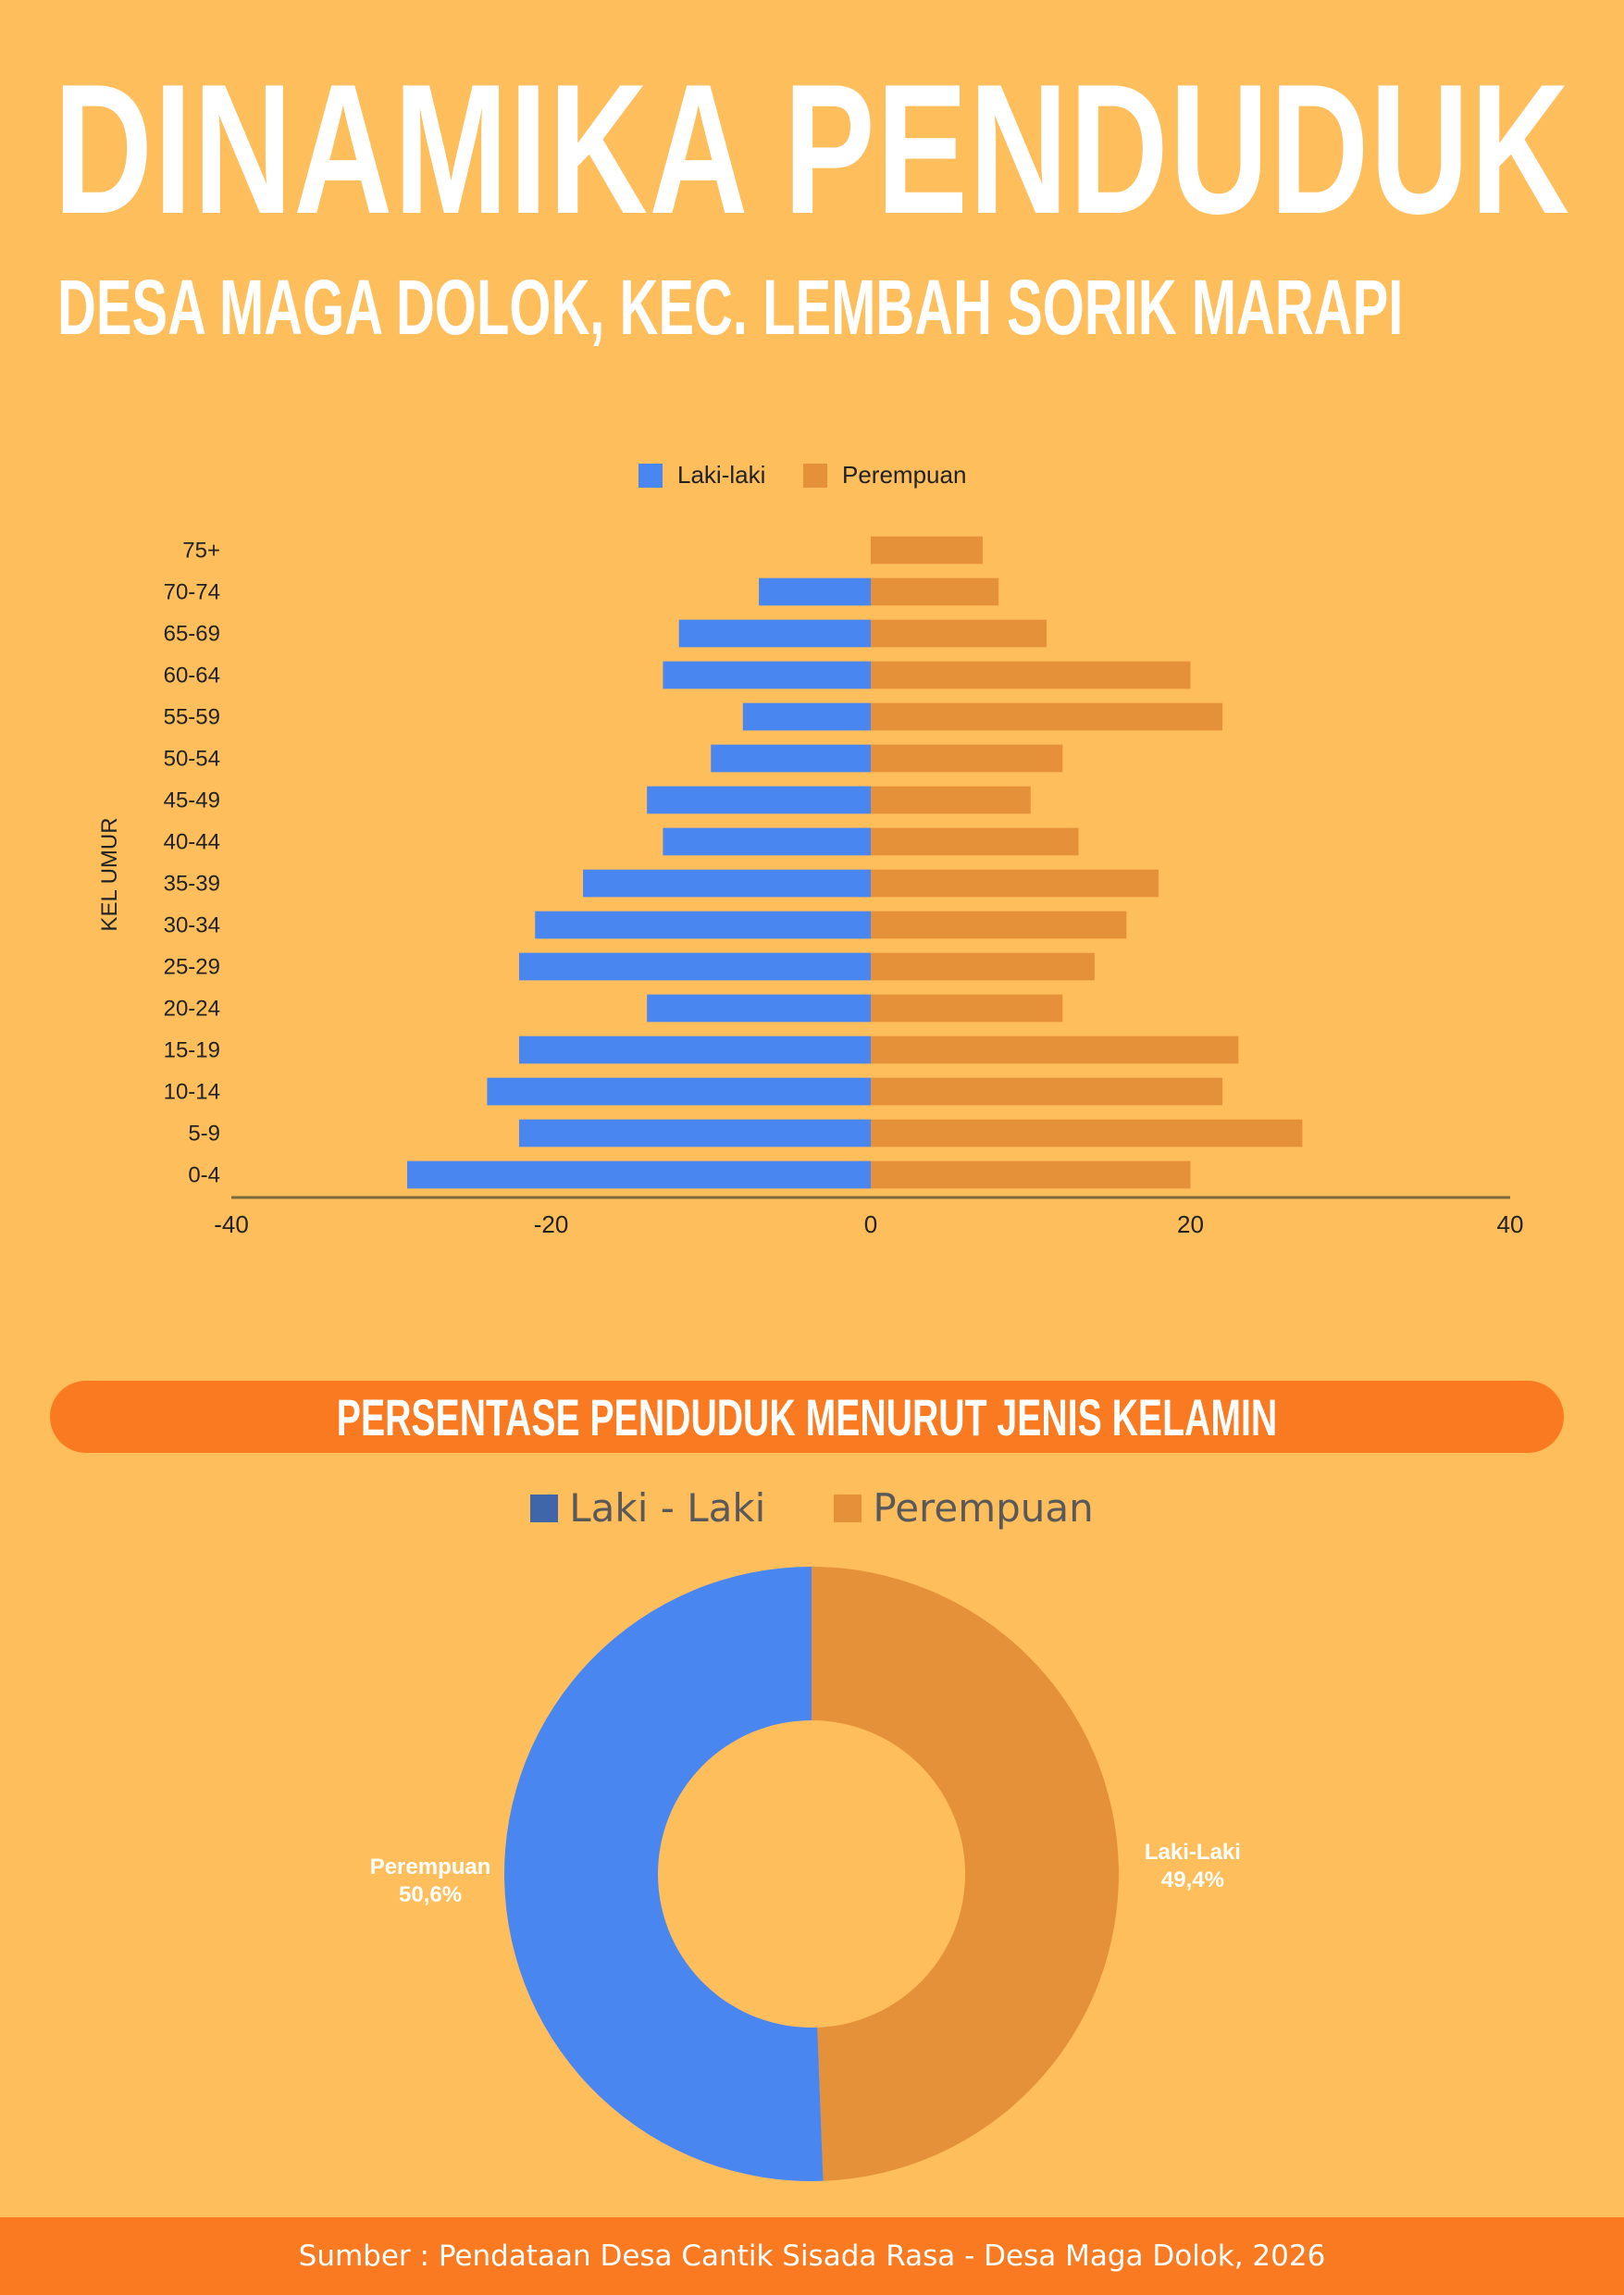 This screenshot has height=2295, width=1624. What do you see at coordinates (192, 717) in the screenshot?
I see `age-label: 55-59` at bounding box center [192, 717].